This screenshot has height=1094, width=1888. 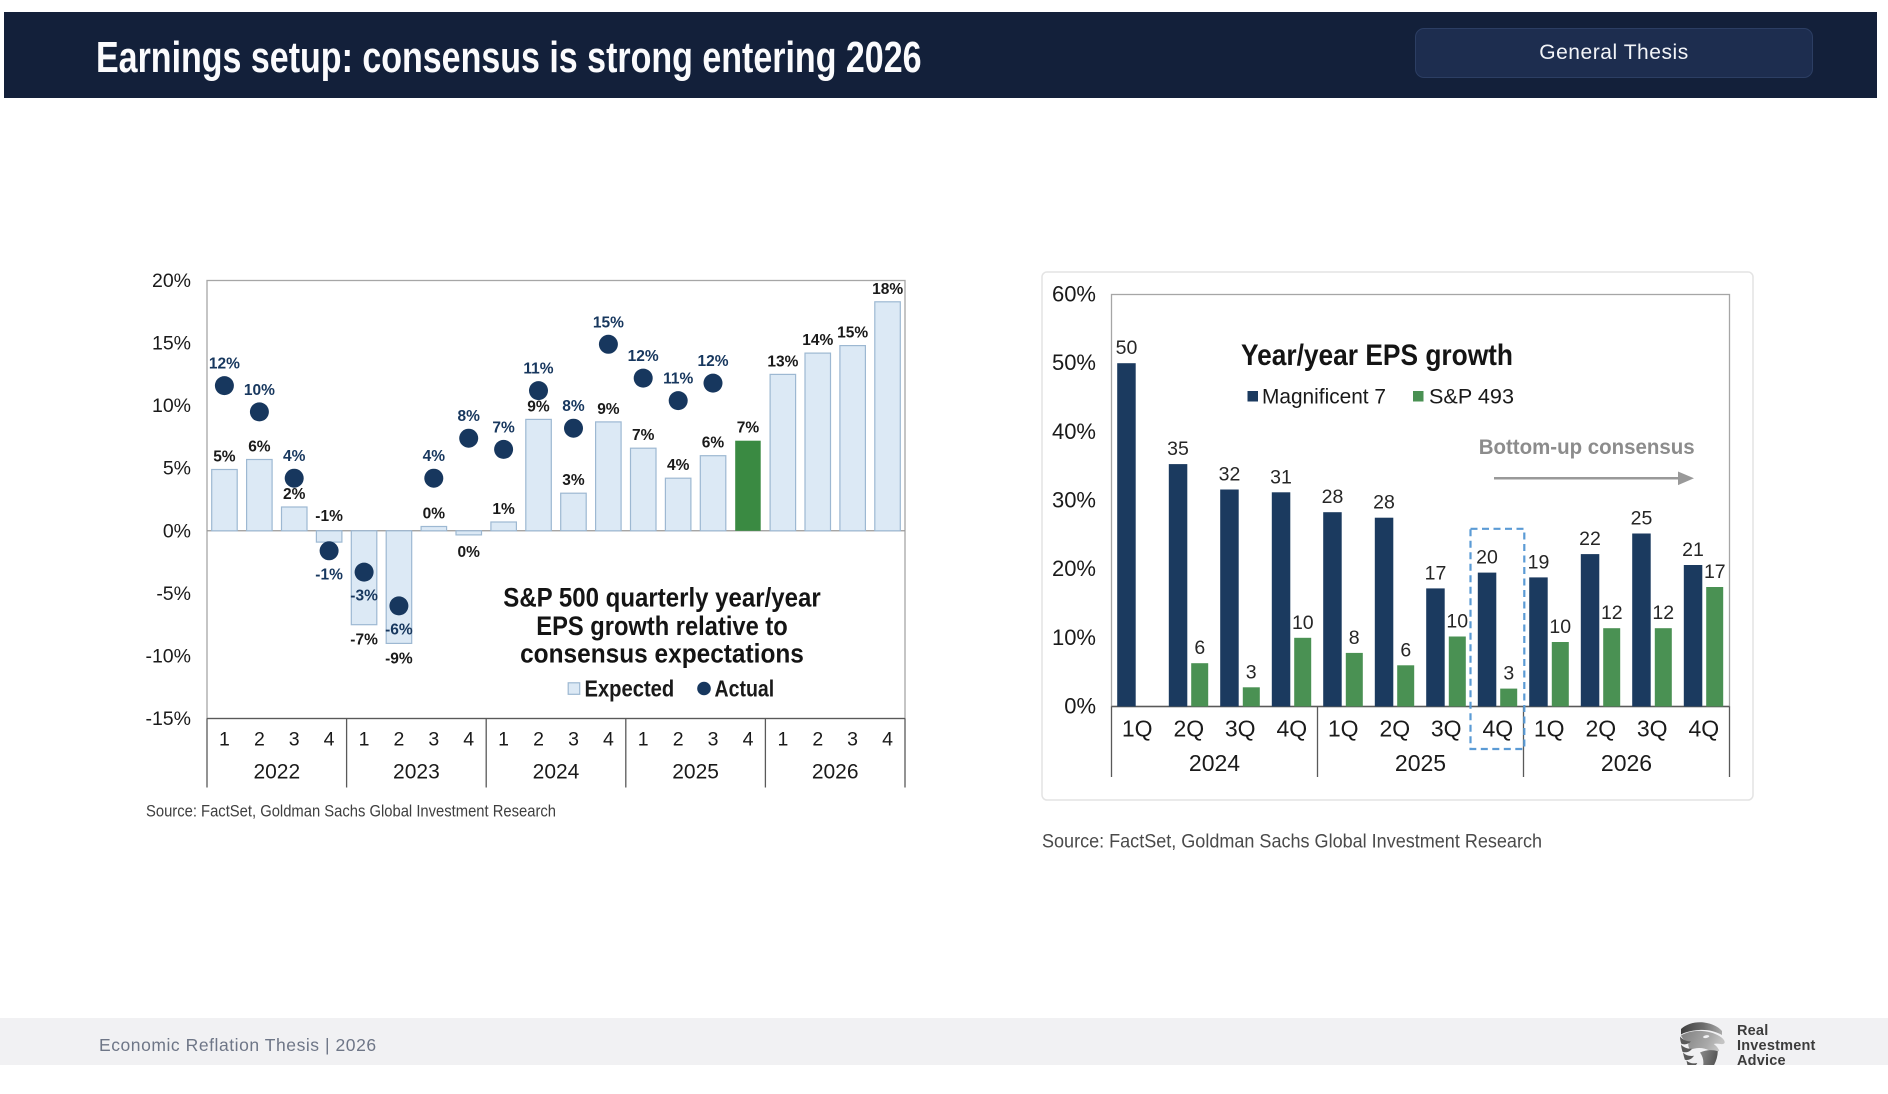 What do you see at coordinates (364, 640) in the screenshot?
I see `svg-text: -7%` at bounding box center [364, 640].